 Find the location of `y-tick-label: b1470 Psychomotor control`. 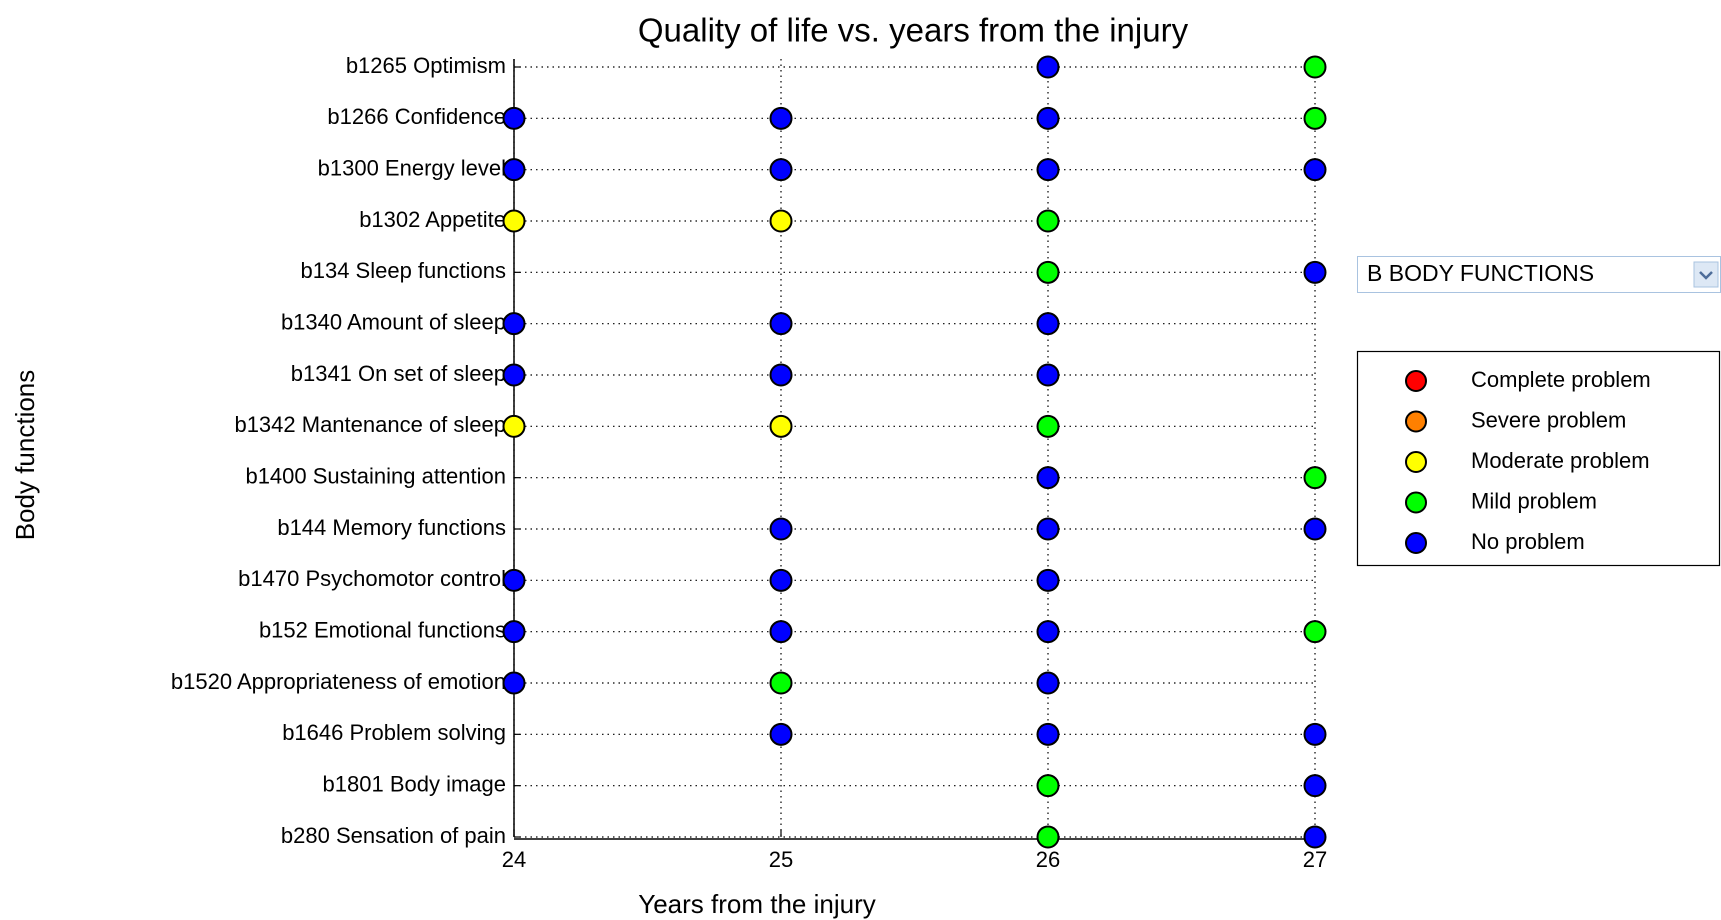

y-tick-label: b1470 Psychomotor control is located at coordinates (372, 578).